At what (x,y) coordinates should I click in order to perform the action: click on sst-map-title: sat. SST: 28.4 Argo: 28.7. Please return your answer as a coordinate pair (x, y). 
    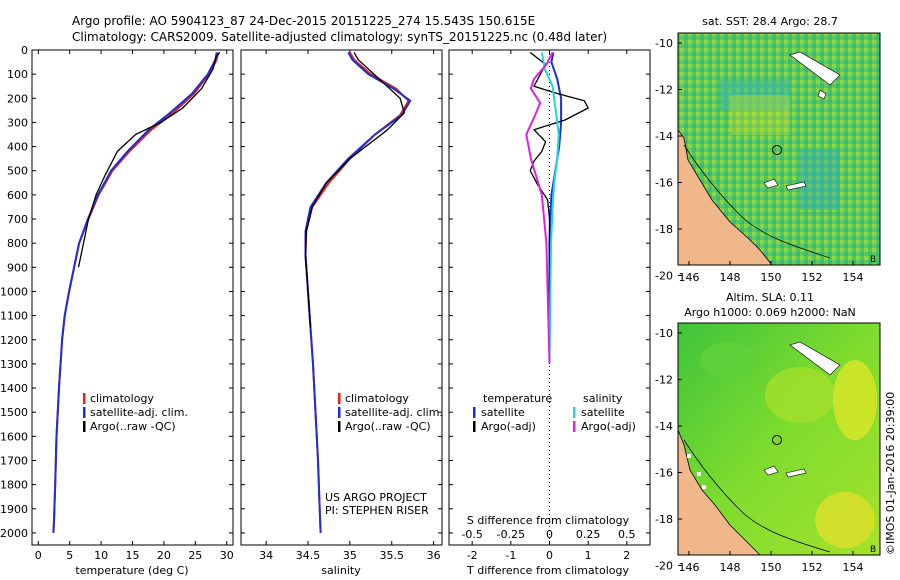
    Looking at the image, I should click on (770, 21).